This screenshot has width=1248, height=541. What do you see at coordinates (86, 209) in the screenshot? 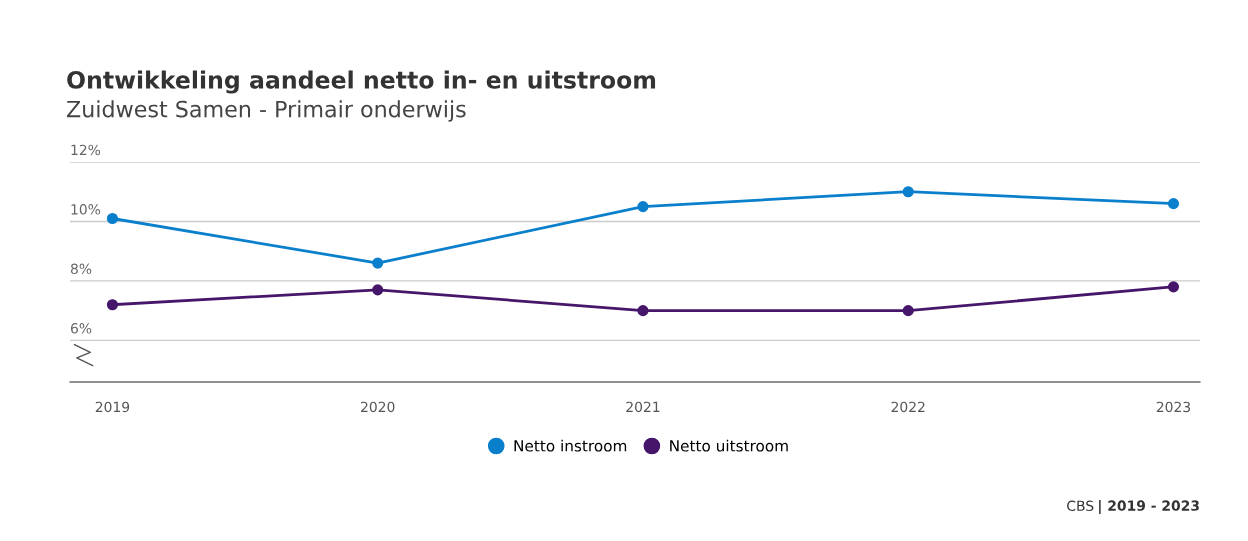
I see `y-tick-label: 10%` at bounding box center [86, 209].